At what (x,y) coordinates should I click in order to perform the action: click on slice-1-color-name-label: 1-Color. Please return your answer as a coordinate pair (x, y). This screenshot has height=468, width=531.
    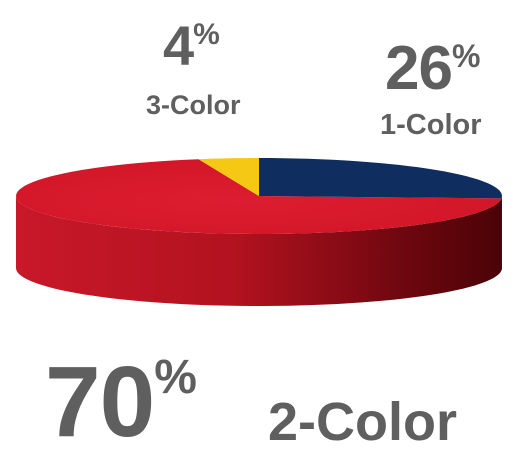
    Looking at the image, I should click on (431, 125).